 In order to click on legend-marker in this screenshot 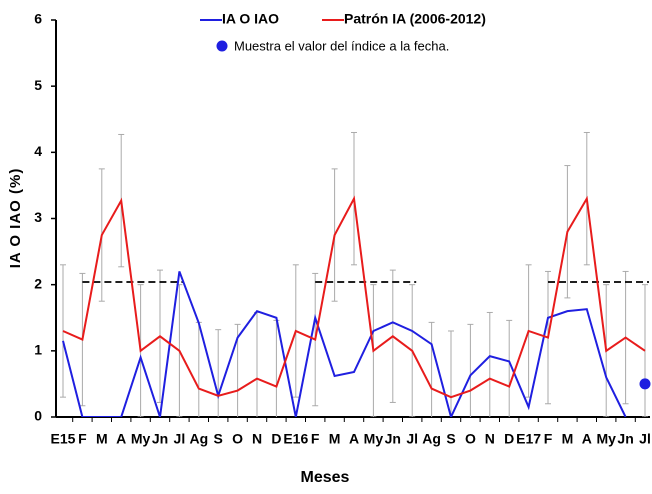, I will do `click(222, 46)`.